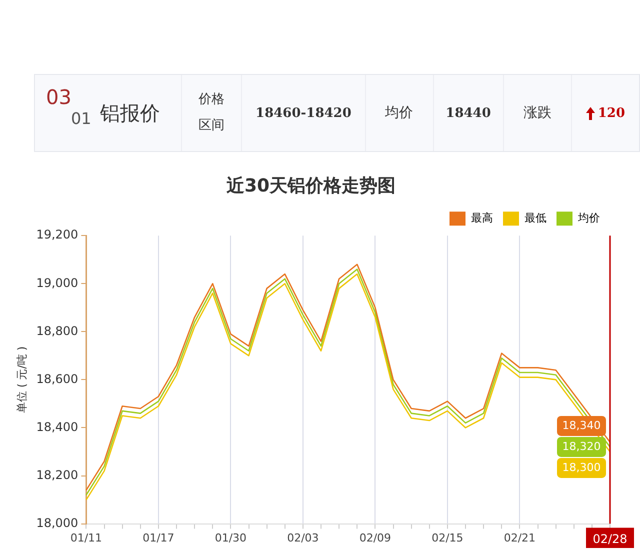 Image resolution: width=640 pixels, height=555 pixels. Describe the element at coordinates (57, 379) in the screenshot. I see `y-tick-label: 18,600` at that location.